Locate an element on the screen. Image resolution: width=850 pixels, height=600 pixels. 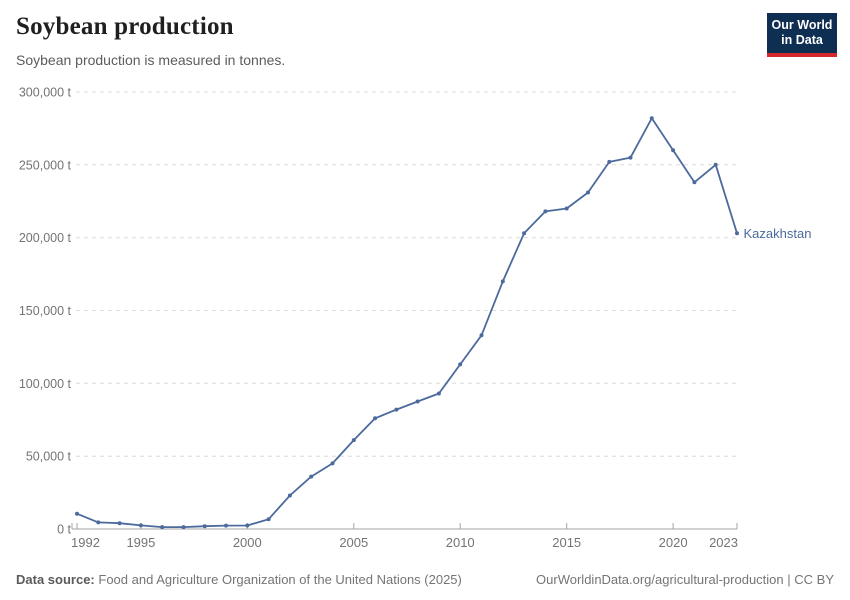
series-end-label: Kazakhstan is located at coordinates (778, 233).